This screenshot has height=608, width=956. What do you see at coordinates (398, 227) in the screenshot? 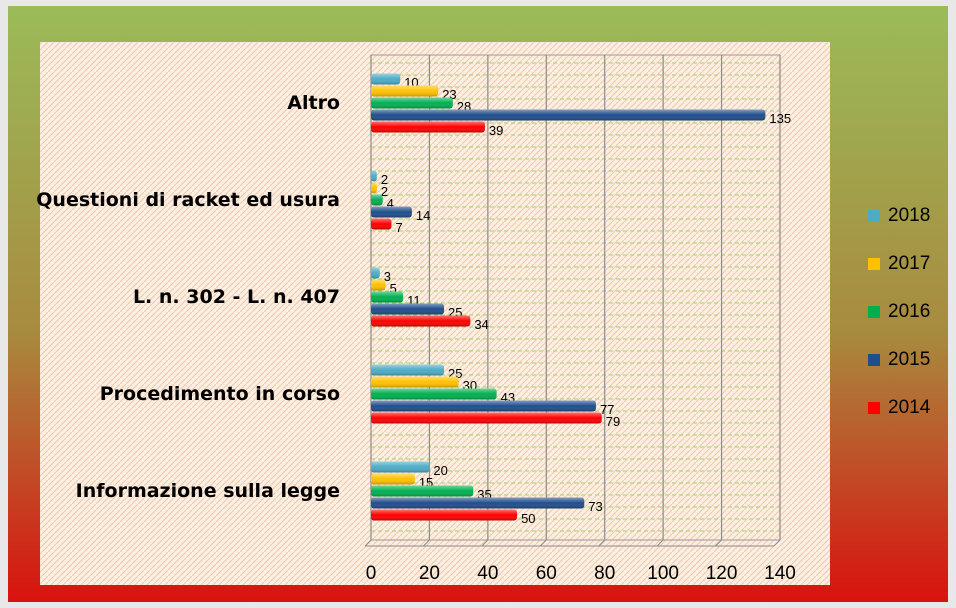
I see `value-label: 7` at bounding box center [398, 227].